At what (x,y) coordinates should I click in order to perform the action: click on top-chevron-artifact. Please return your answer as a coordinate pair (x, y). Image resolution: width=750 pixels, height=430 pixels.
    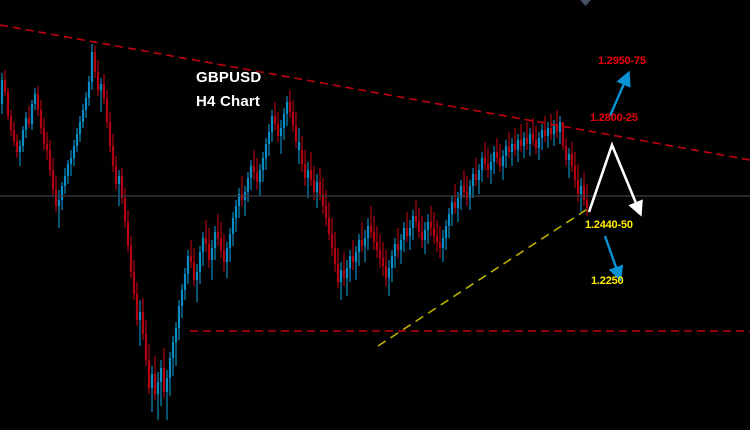
    Looking at the image, I should click on (585, 3).